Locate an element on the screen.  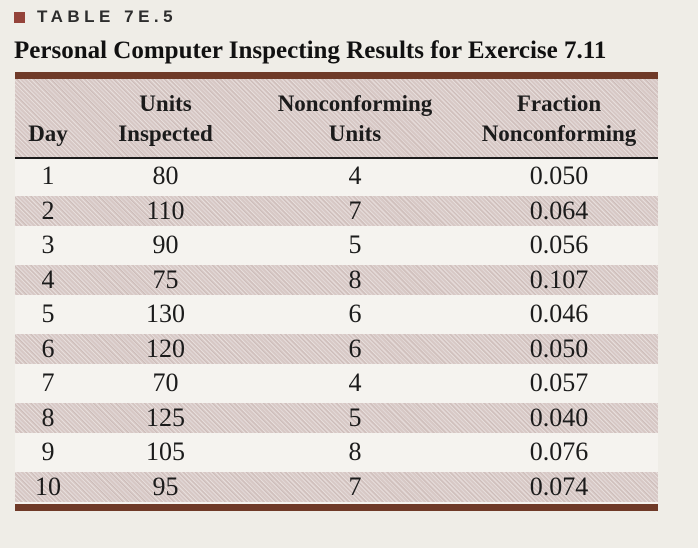
cell-day: 7 is located at coordinates (48, 383).